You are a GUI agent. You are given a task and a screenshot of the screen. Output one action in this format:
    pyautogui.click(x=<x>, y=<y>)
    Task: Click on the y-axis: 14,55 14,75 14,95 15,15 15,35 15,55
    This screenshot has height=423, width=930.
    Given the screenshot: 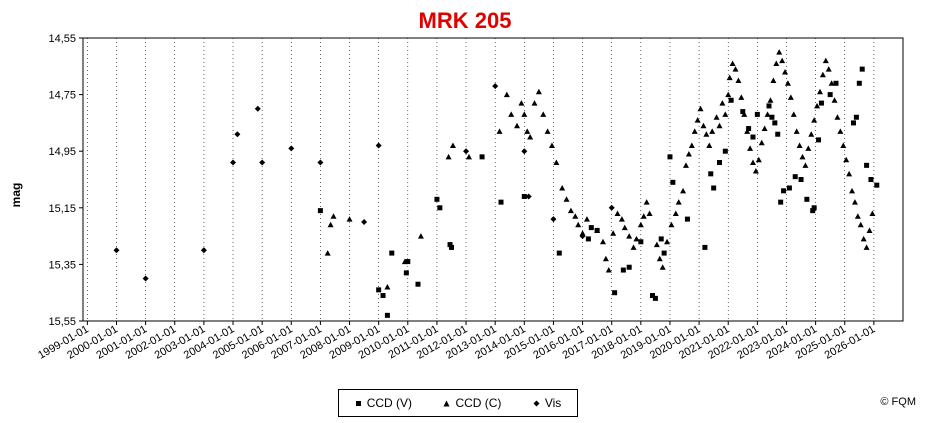 What is the action you would take?
    pyautogui.click(x=65, y=180)
    